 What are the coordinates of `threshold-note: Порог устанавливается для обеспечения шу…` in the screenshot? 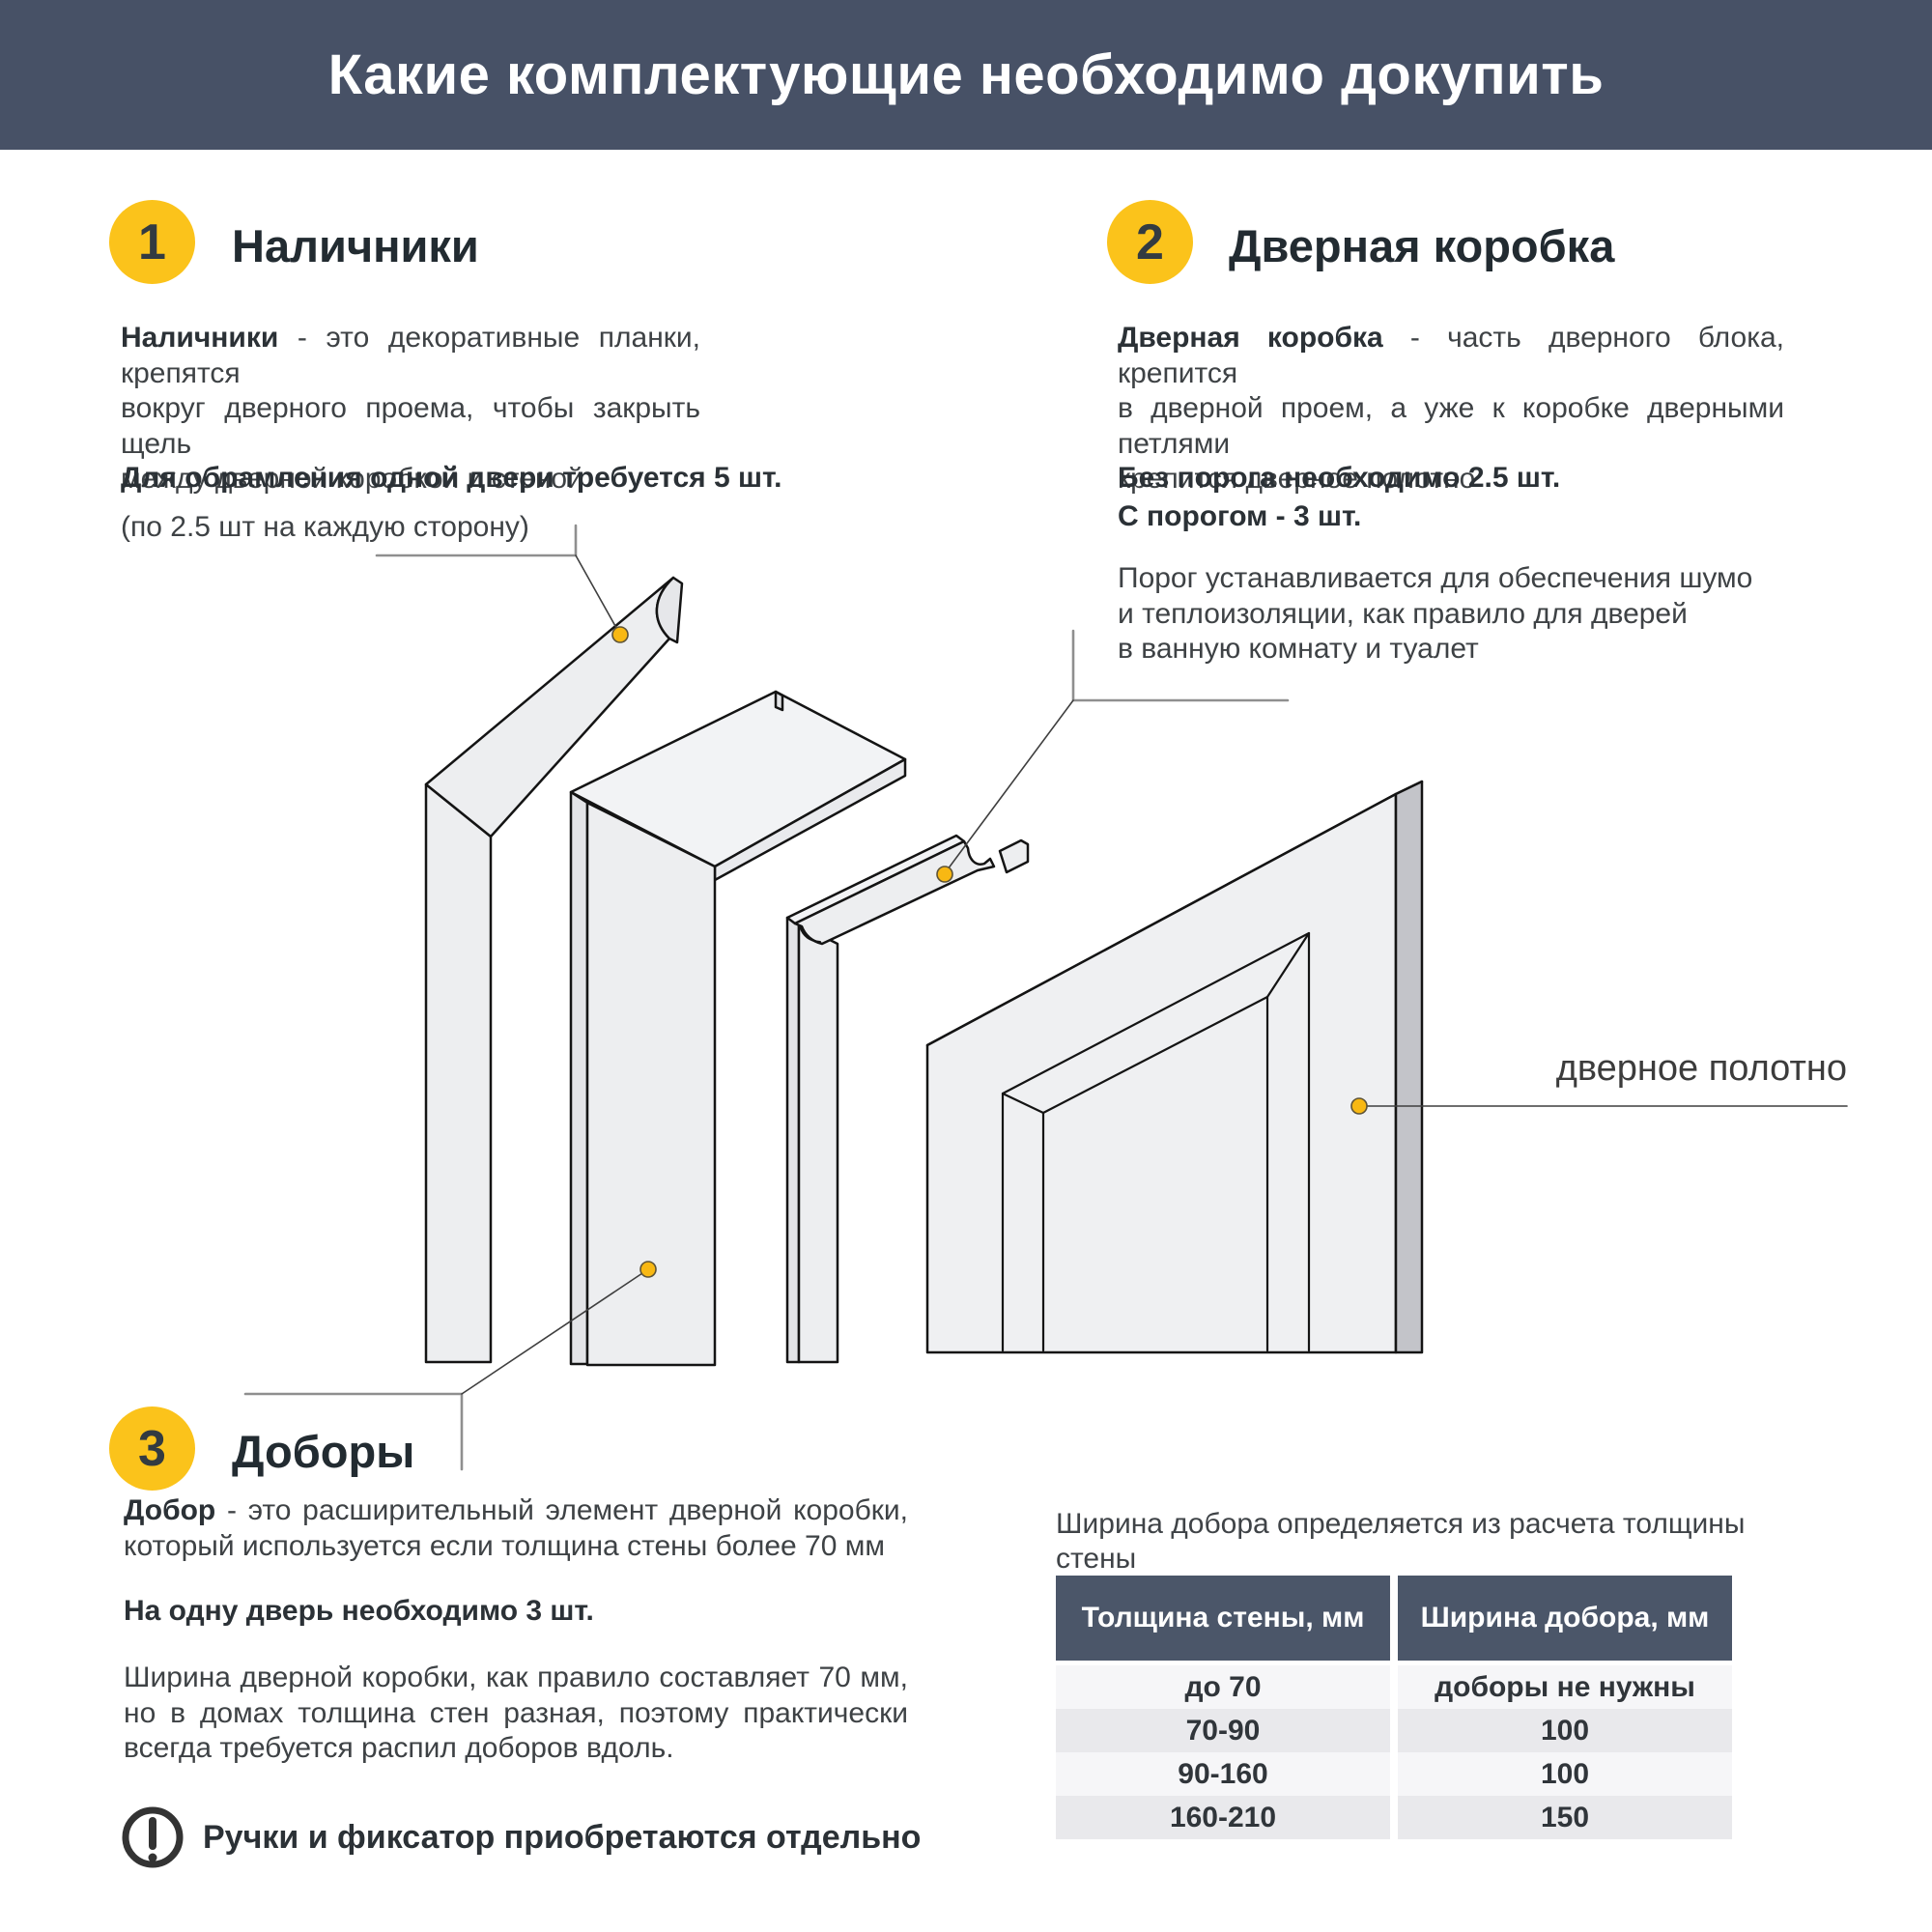 It's located at (1435, 613).